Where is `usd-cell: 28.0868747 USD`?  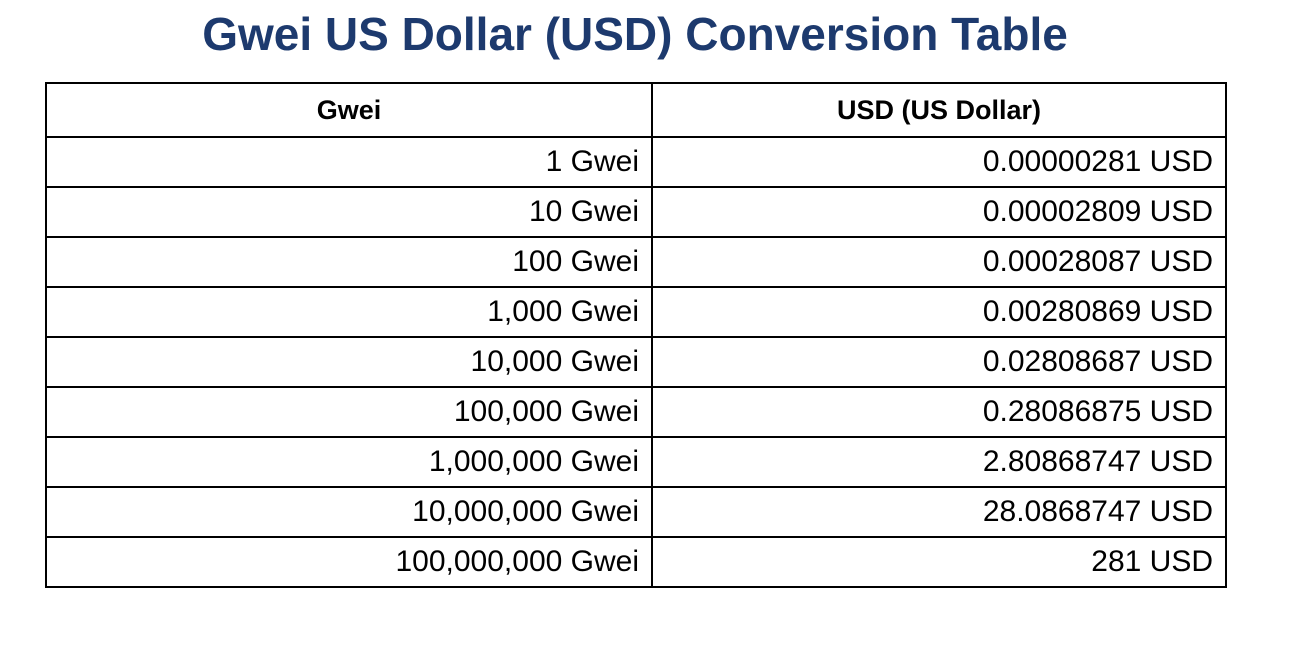
usd-cell: 28.0868747 USD is located at coordinates (939, 512).